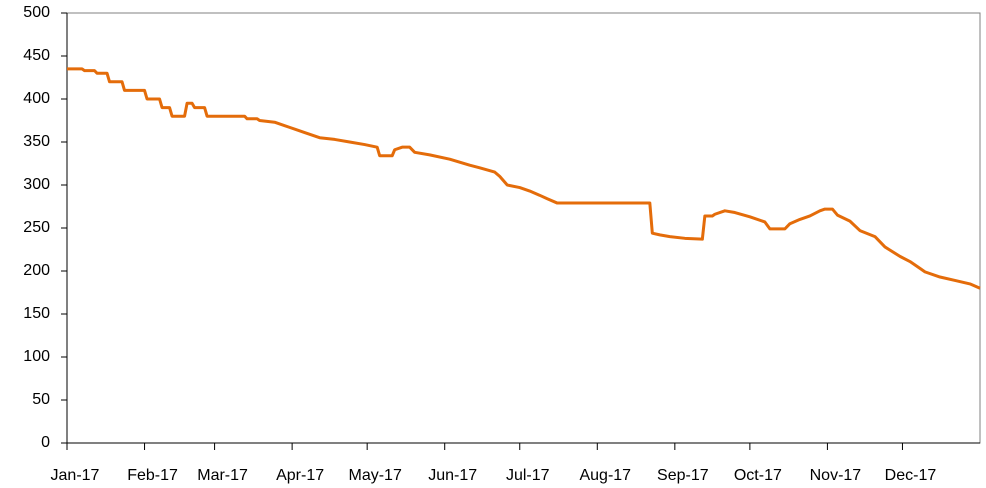 The height and width of the screenshot is (488, 986). Describe the element at coordinates (36, 12) in the screenshot. I see `y-tick-label: 500` at that location.